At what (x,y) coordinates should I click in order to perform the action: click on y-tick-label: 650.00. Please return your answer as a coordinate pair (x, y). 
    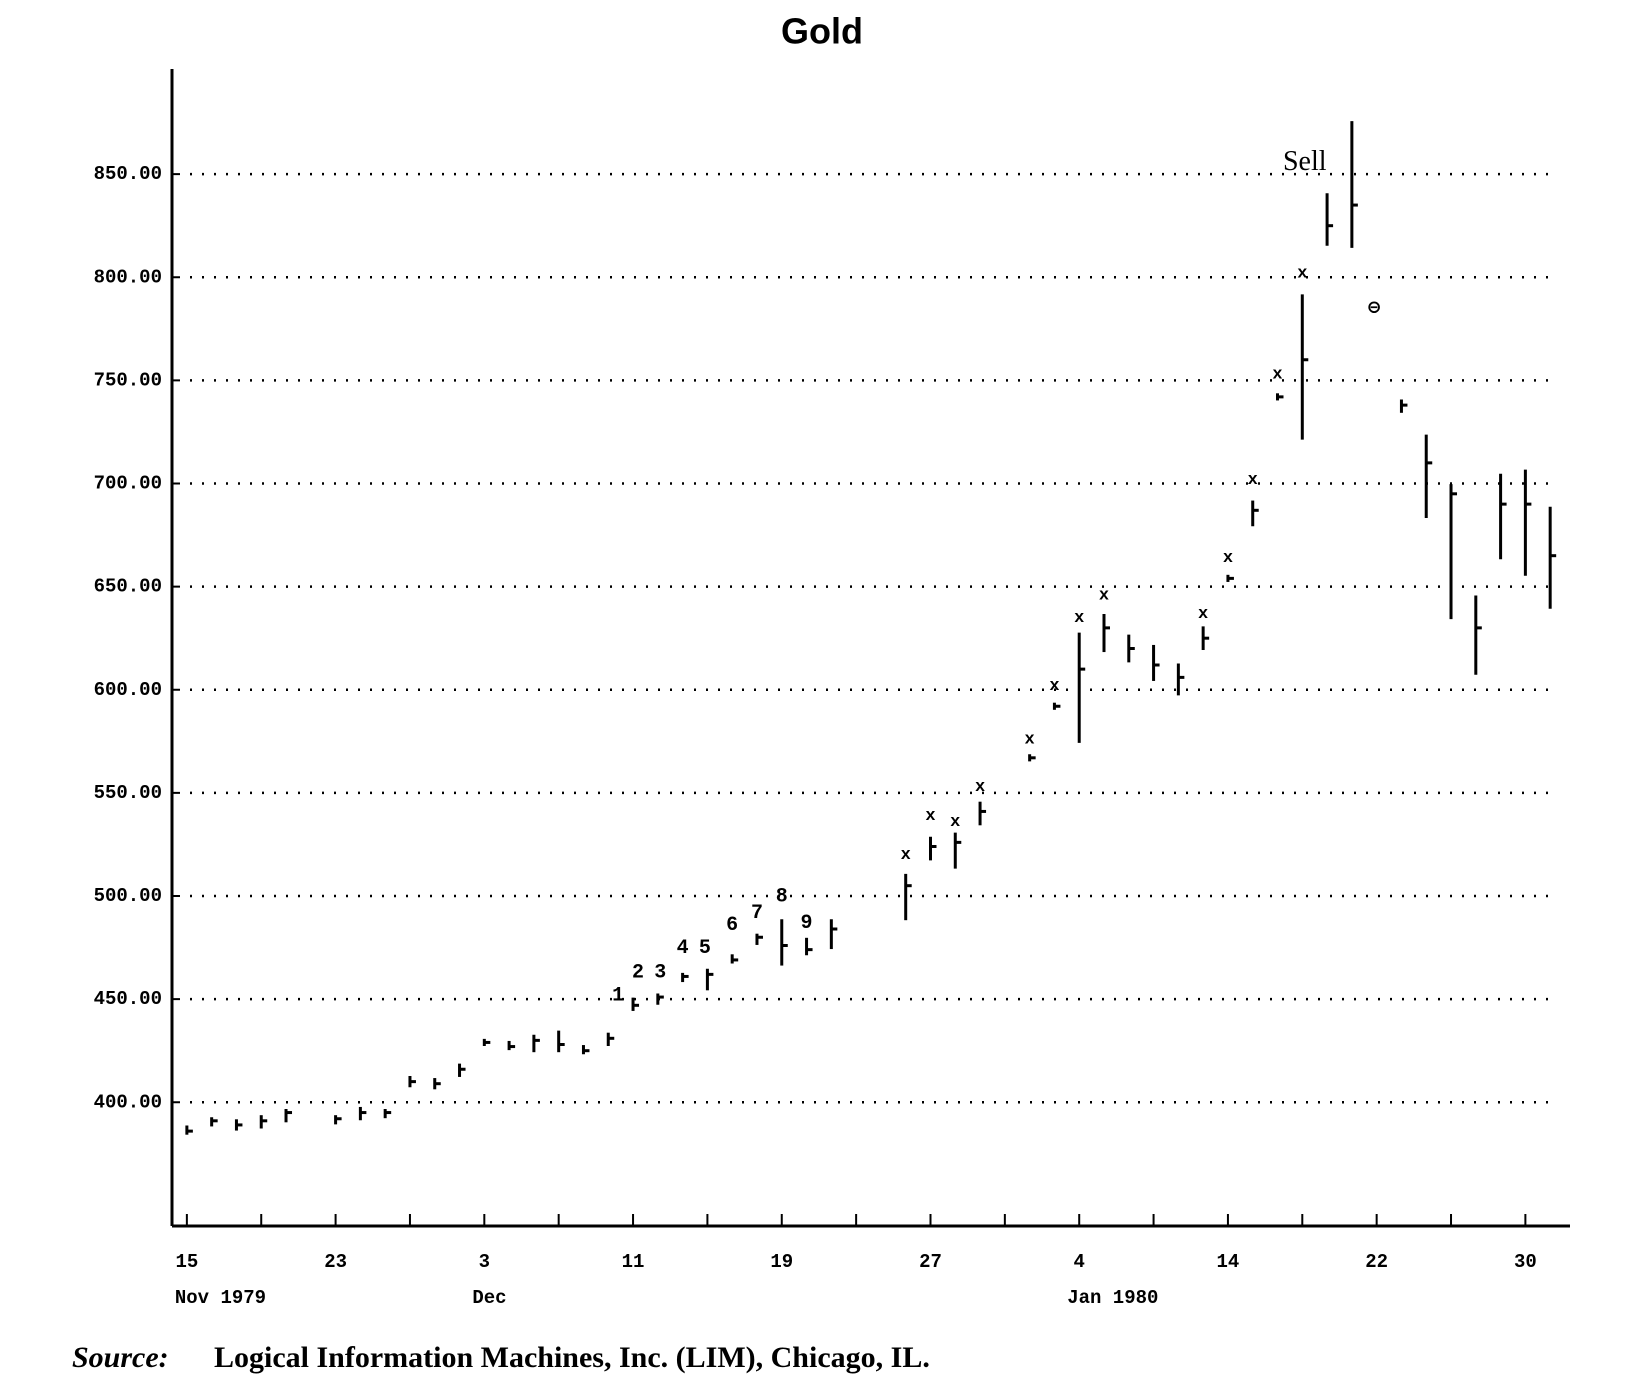
    Looking at the image, I should click on (128, 587).